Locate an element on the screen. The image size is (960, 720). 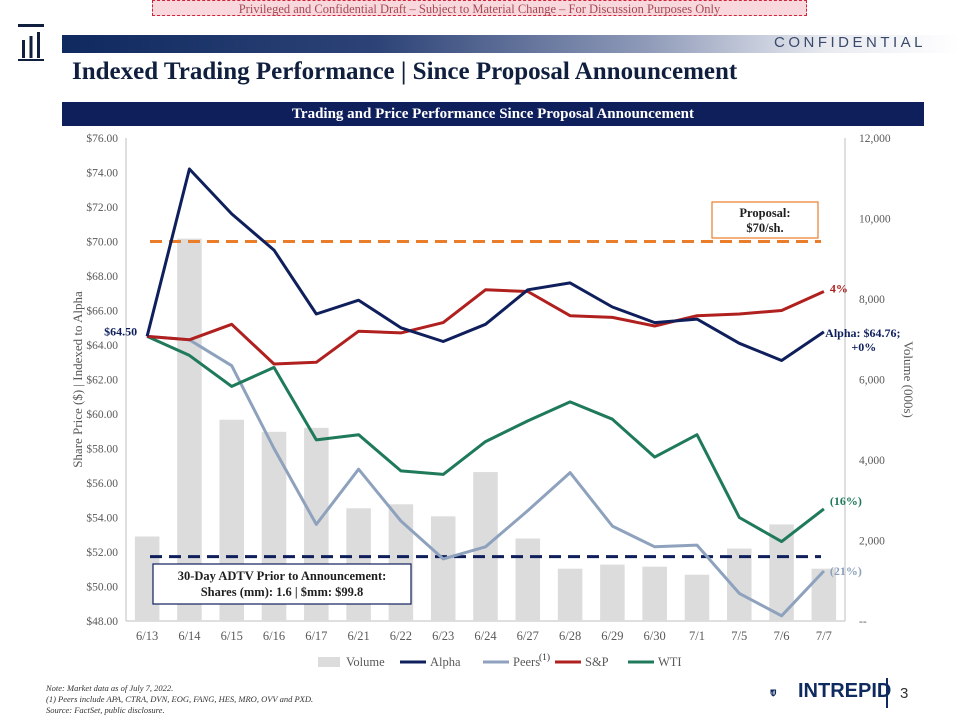
y-right-tick-label: 4,000 is located at coordinates (872, 461).